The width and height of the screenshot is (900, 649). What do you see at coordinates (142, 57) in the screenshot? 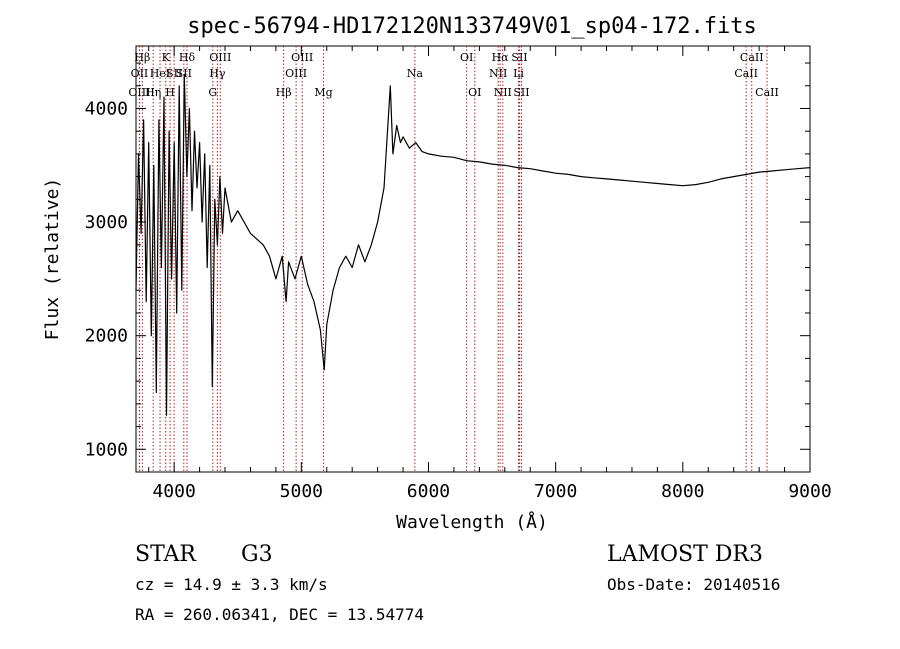
I see `line-label-0: Hβ` at bounding box center [142, 57].